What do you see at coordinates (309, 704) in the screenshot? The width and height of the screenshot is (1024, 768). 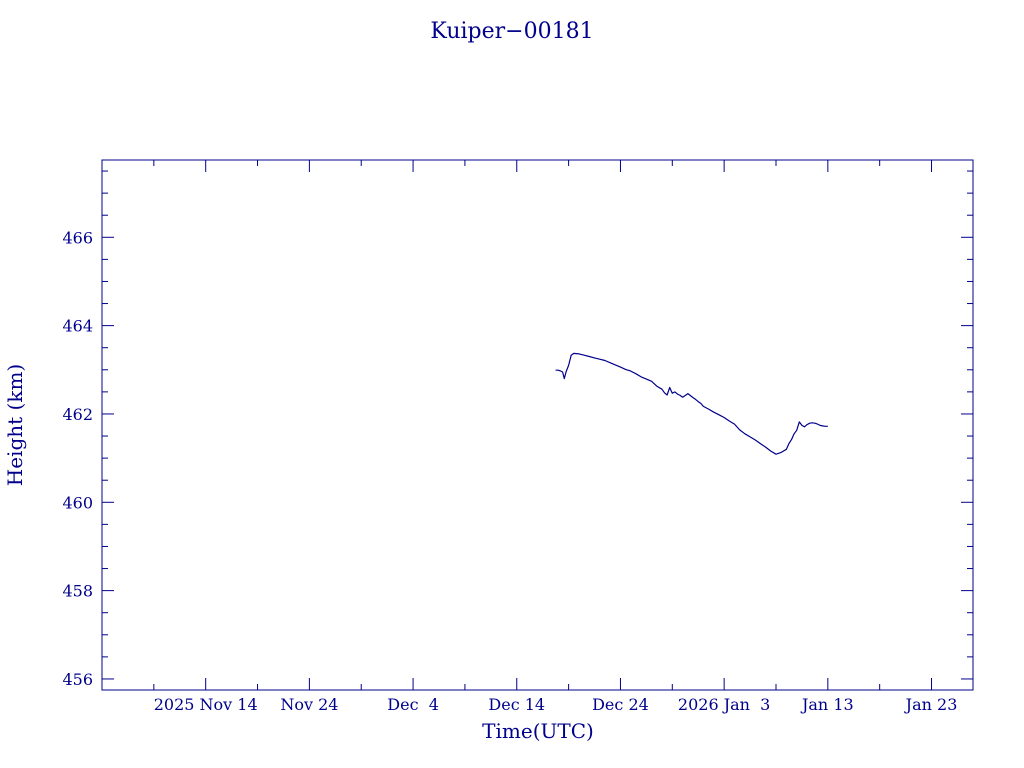 I see `x-tick-label: Nov 24` at bounding box center [309, 704].